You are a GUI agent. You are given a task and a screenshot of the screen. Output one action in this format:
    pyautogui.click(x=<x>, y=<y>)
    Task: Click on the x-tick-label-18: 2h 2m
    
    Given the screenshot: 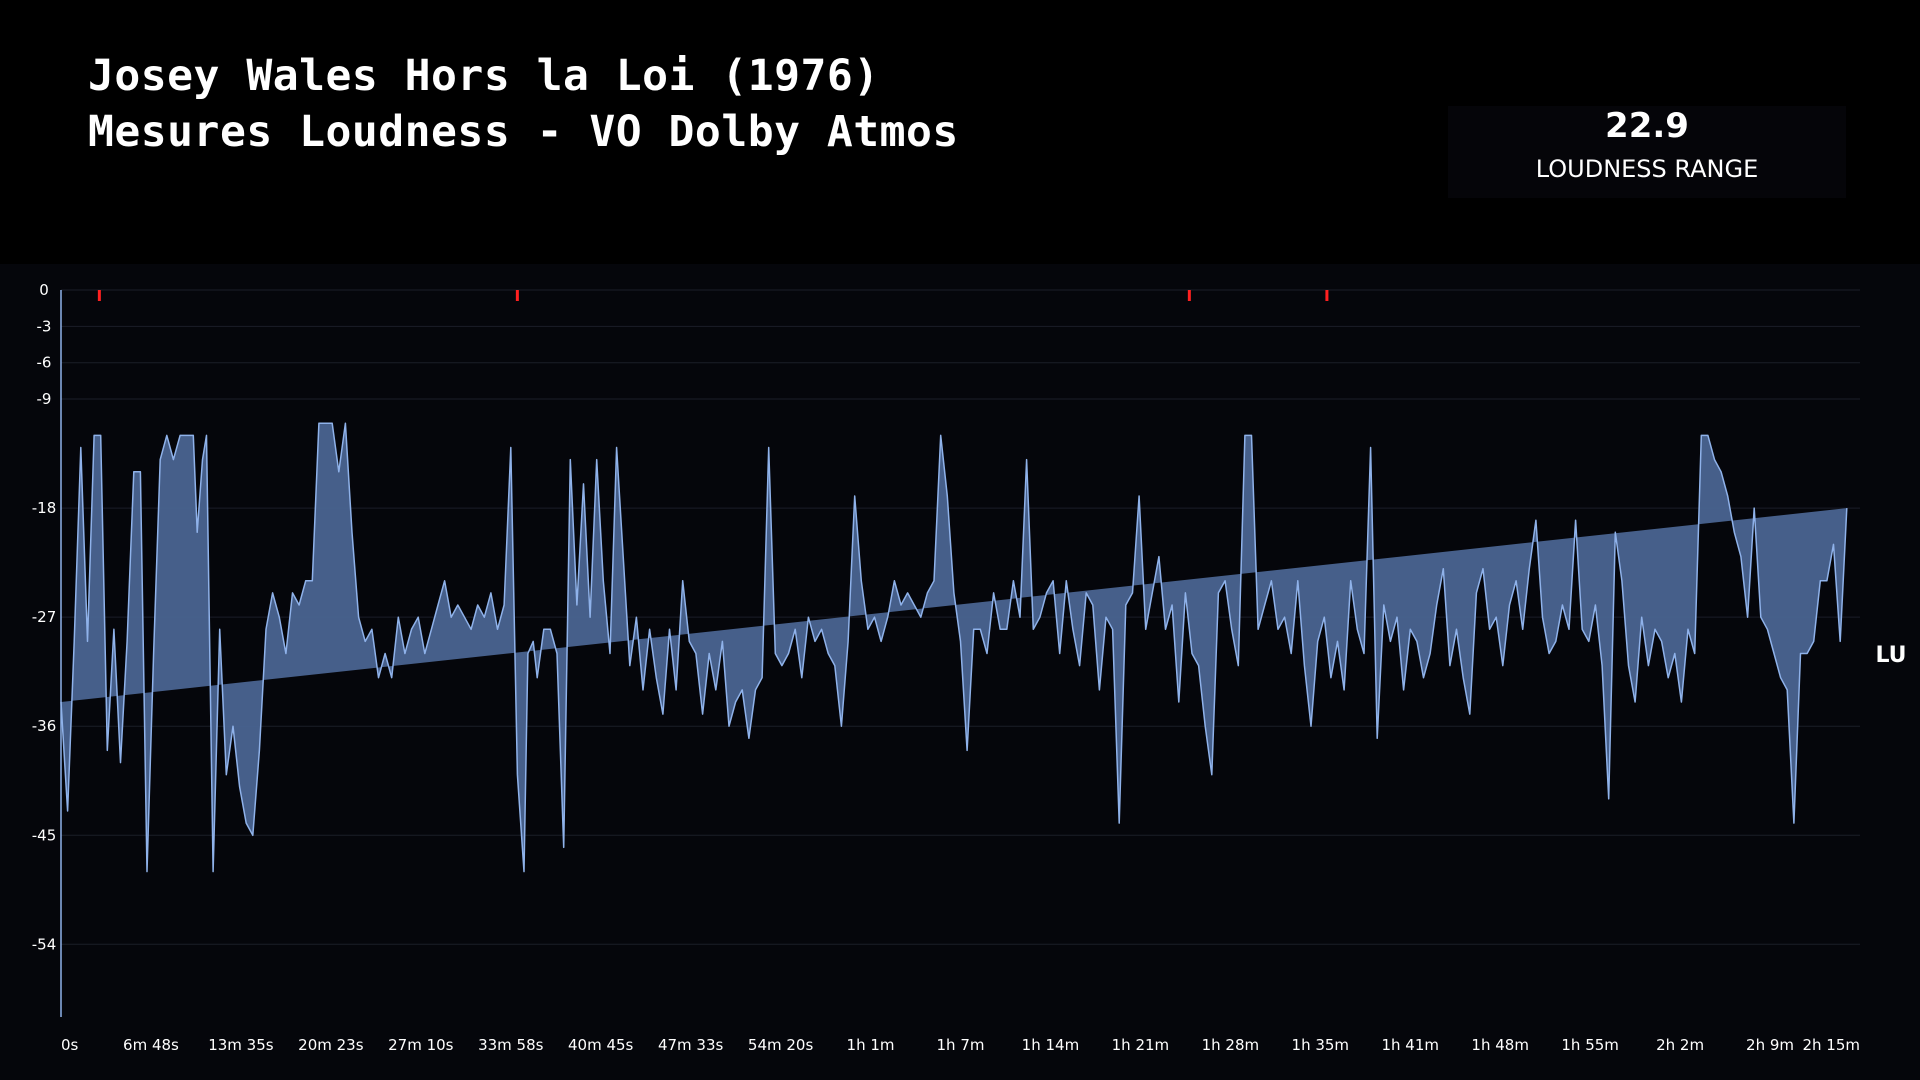 What is the action you would take?
    pyautogui.click(x=1680, y=1045)
    